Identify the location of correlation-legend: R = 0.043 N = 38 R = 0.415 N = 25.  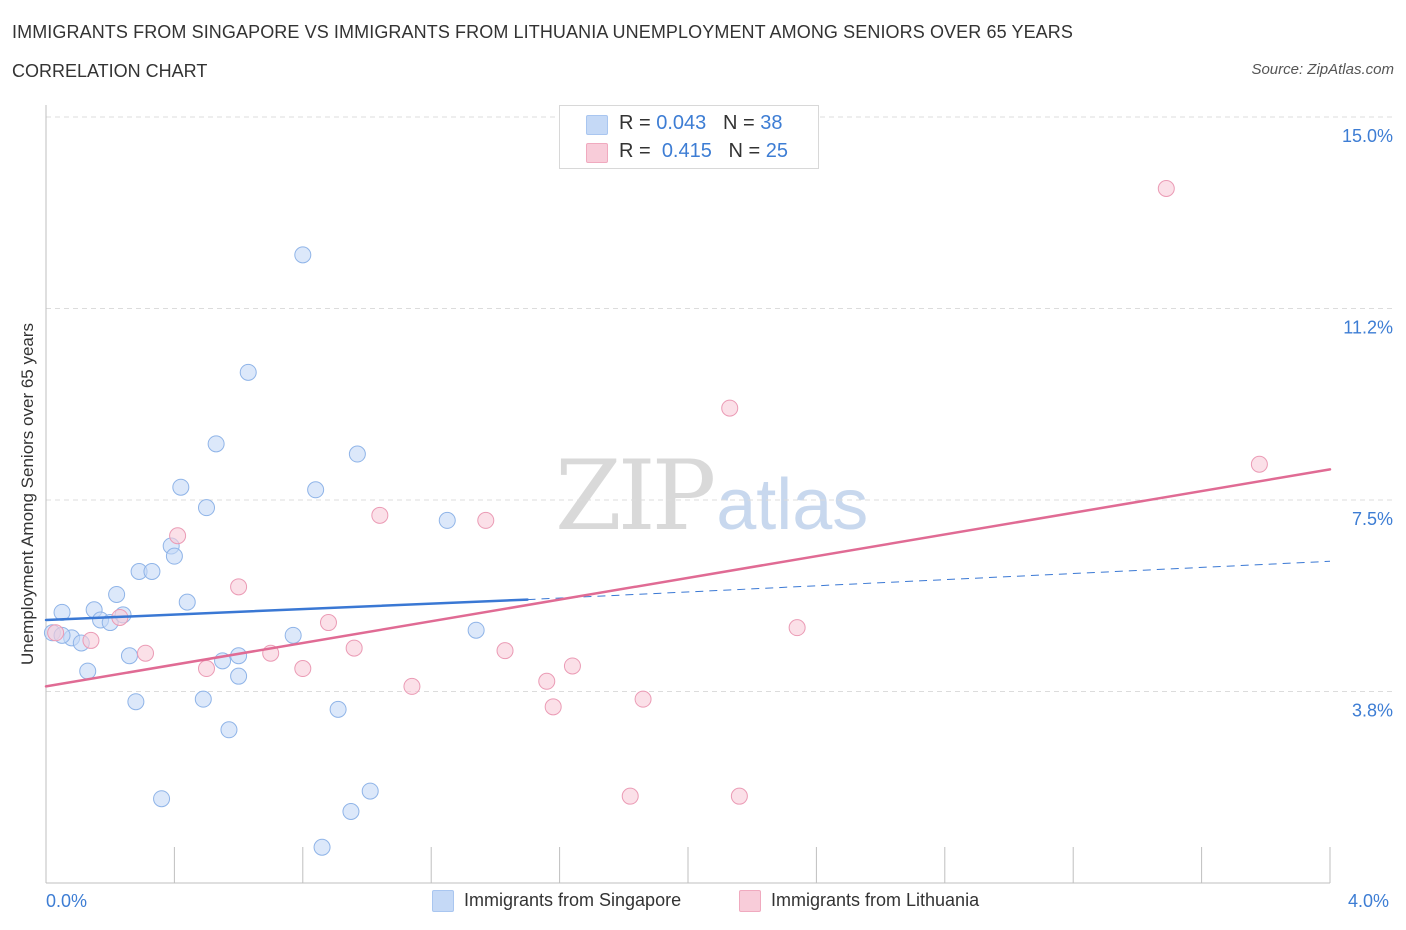
(689, 137).